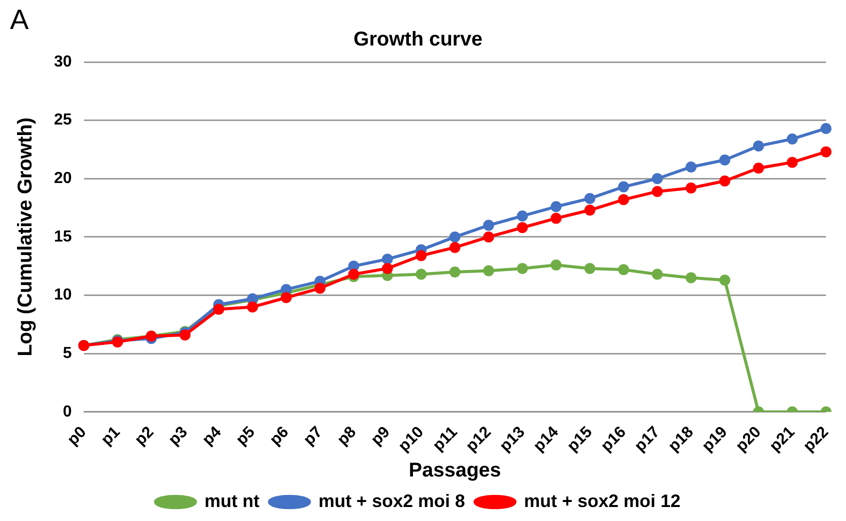 The width and height of the screenshot is (846, 521). Describe the element at coordinates (63, 179) in the screenshot. I see `y-tick-label: 20` at that location.